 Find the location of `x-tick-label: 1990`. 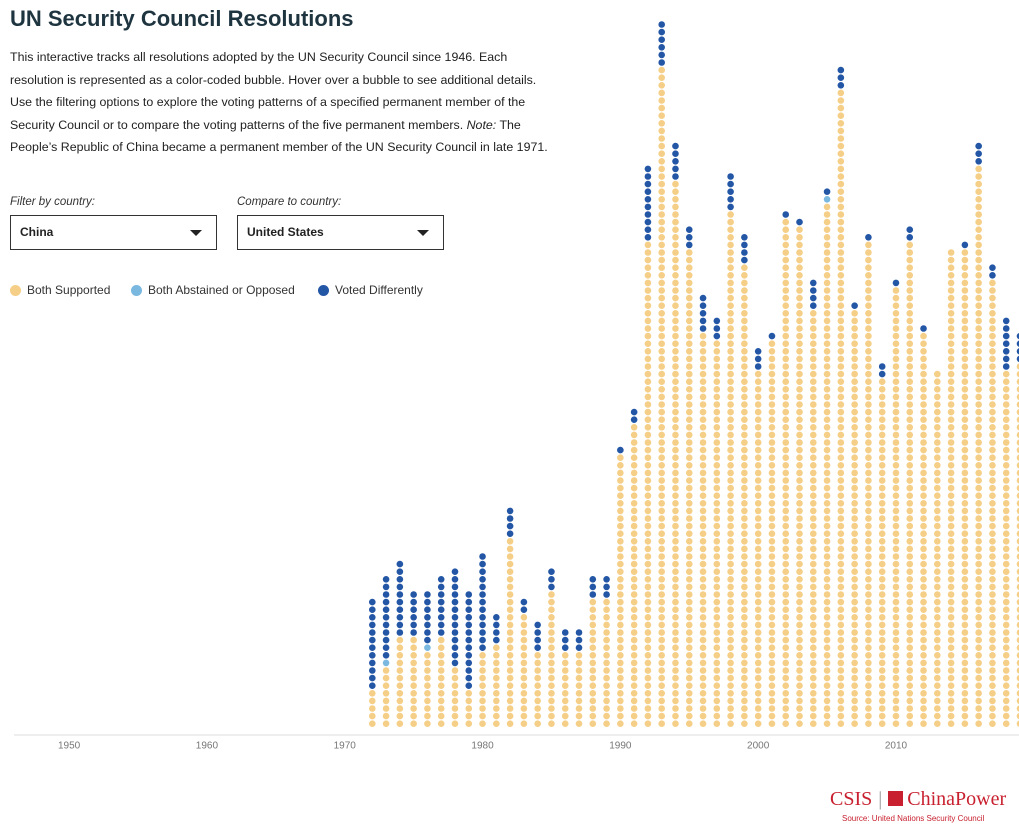

x-tick-label: 1990 is located at coordinates (620, 746).